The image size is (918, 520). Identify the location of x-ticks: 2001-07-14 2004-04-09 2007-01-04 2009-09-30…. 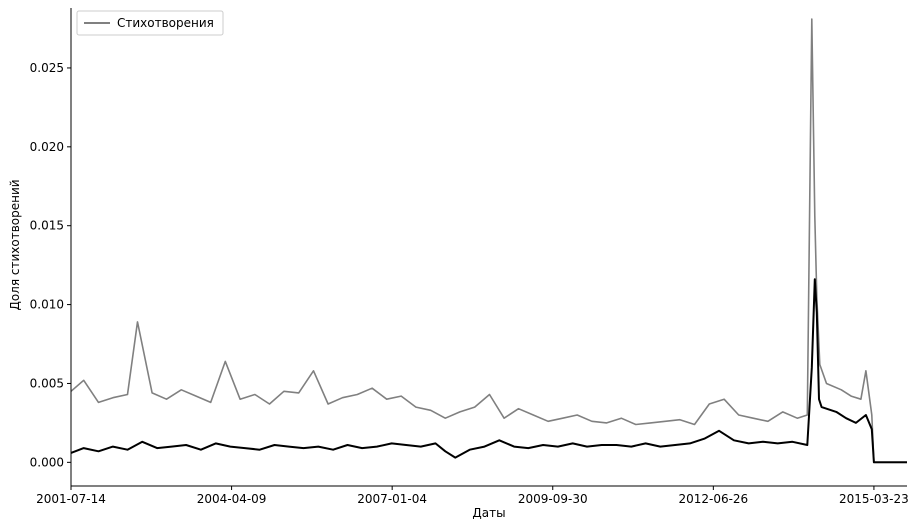
(472, 496).